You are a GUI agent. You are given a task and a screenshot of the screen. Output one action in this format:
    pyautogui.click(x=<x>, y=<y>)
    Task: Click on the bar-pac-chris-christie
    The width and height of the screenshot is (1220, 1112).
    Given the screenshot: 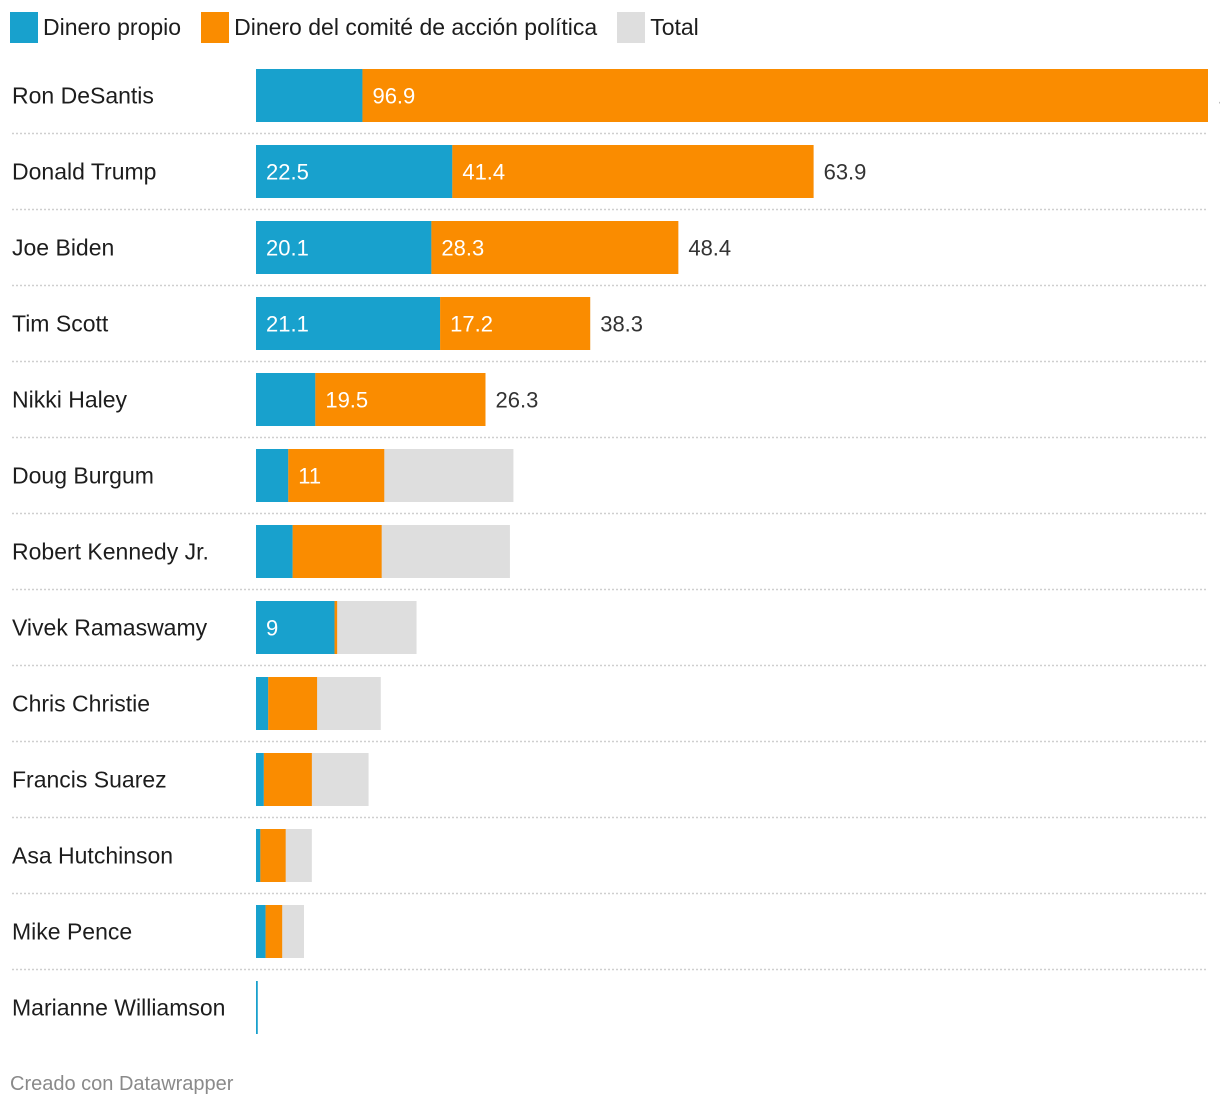 What is the action you would take?
    pyautogui.click(x=293, y=703)
    